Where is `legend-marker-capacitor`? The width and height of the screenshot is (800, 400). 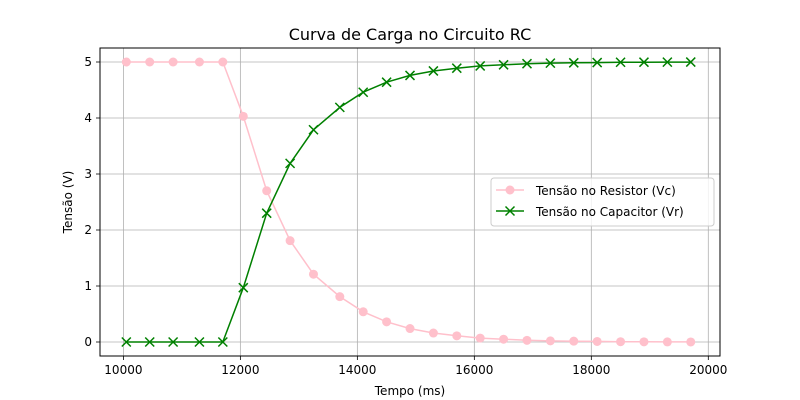 legend-marker-capacitor is located at coordinates (510, 211).